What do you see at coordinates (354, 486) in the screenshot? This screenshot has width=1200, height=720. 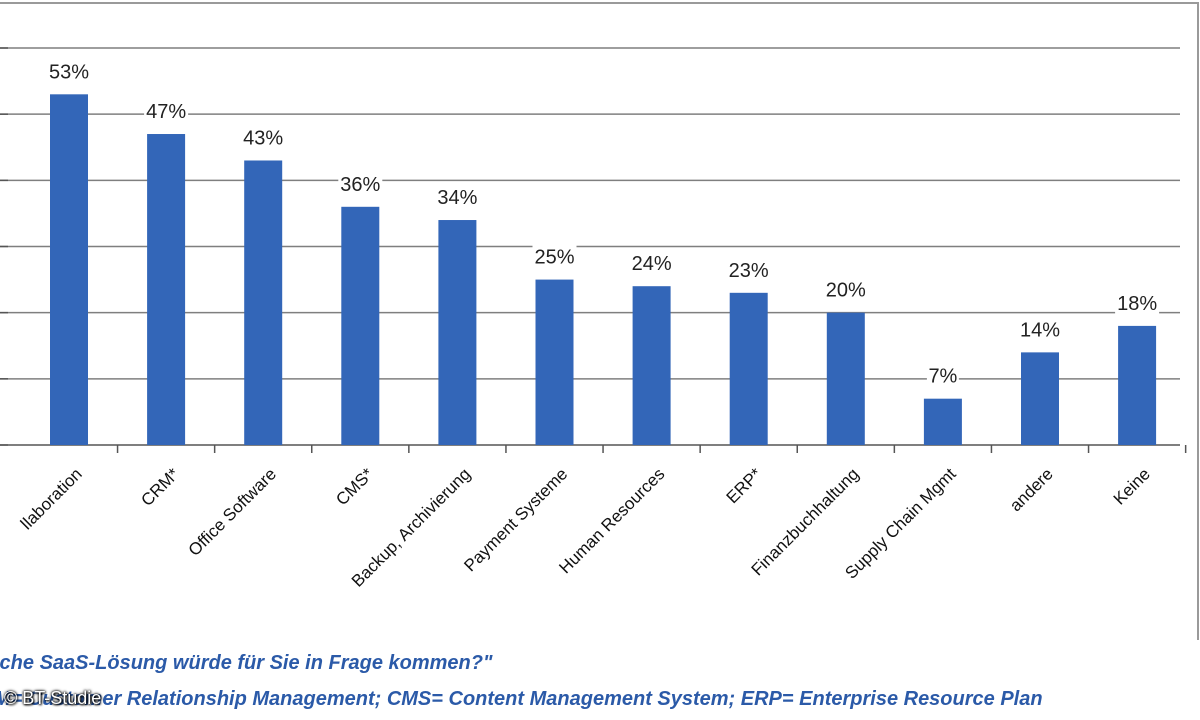 I see `category-label: CMS*` at bounding box center [354, 486].